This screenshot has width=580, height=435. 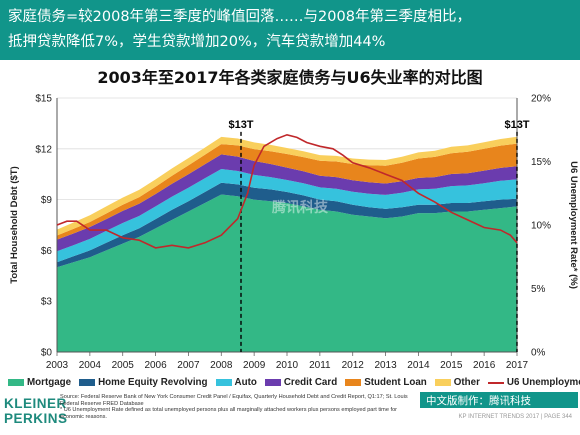 I want to click on x-tick-label: 2012, so click(x=353, y=365).